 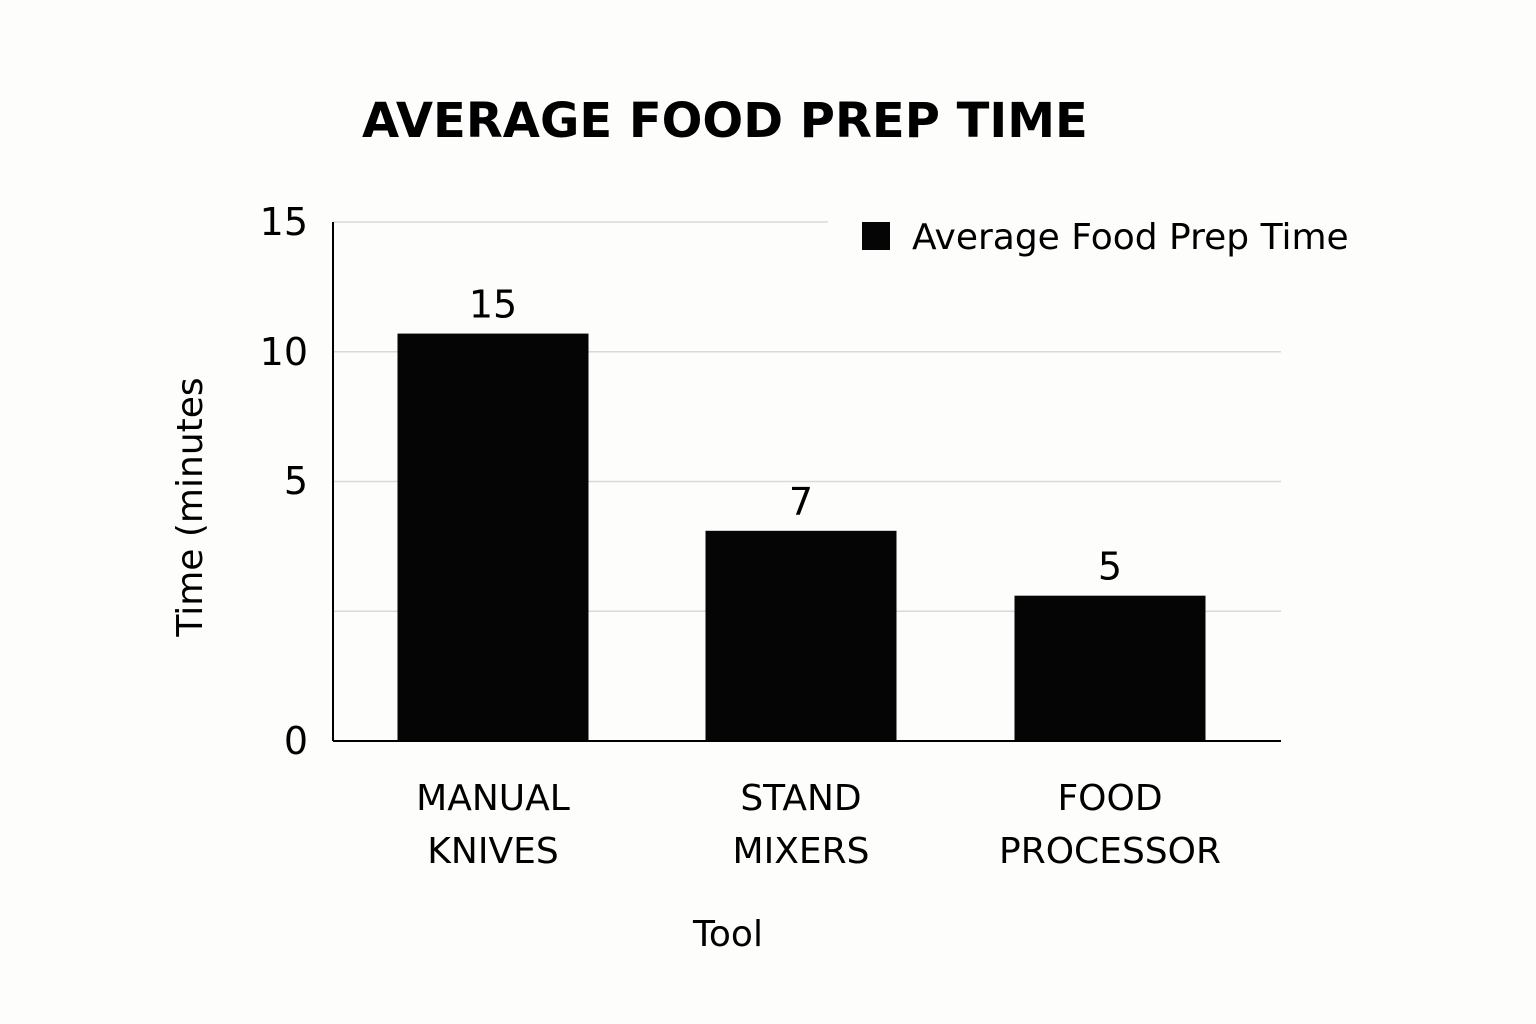 What do you see at coordinates (296, 741) in the screenshot?
I see `y-tick-label: 0` at bounding box center [296, 741].